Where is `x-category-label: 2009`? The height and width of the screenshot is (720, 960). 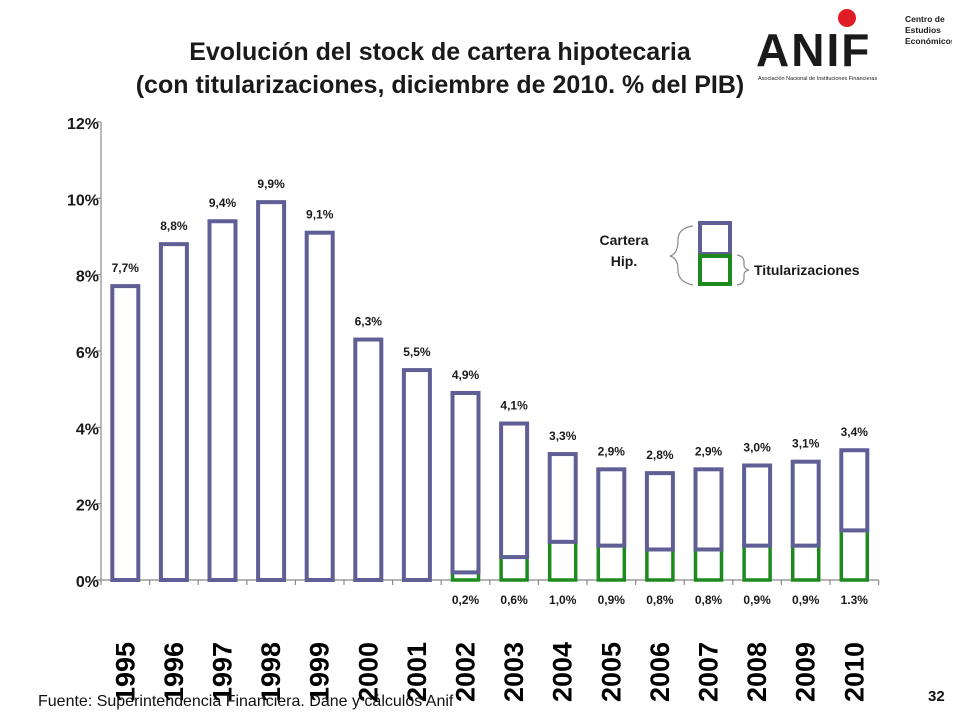
x-category-label: 2009 is located at coordinates (806, 672).